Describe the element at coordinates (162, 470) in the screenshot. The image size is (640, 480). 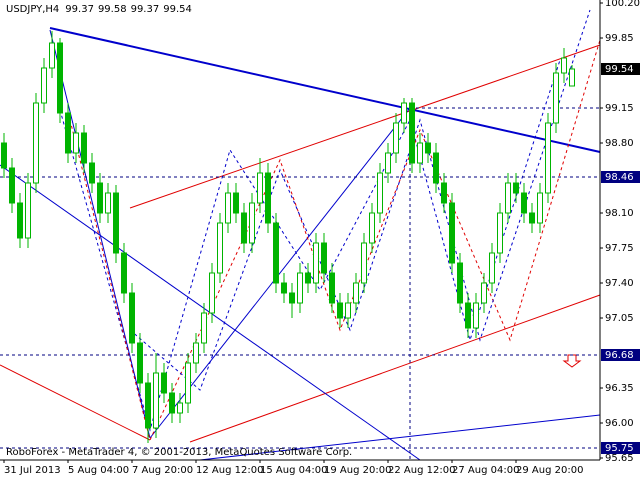
I see `x-tick-label: 7 Aug 20:00` at that location.